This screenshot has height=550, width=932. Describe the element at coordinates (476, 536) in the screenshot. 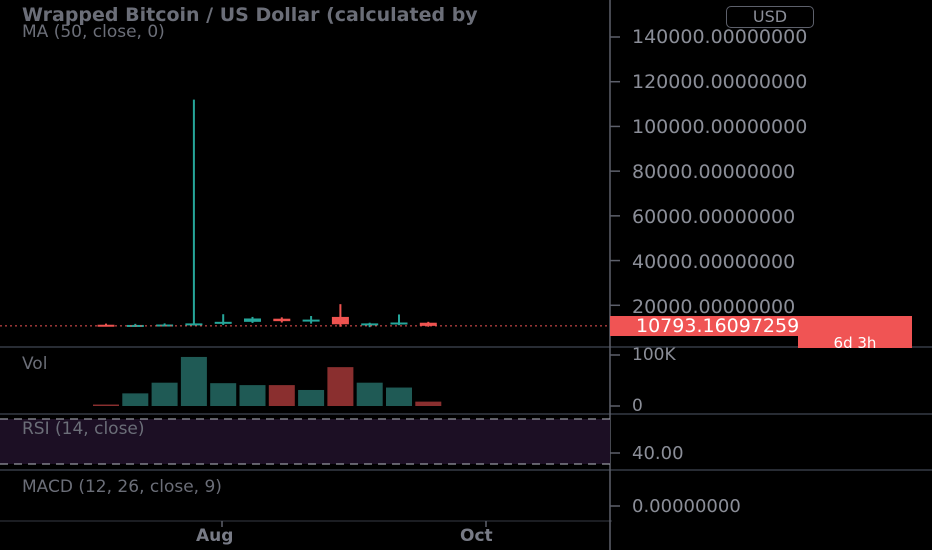

I see `time-label-oct: Oct` at that location.